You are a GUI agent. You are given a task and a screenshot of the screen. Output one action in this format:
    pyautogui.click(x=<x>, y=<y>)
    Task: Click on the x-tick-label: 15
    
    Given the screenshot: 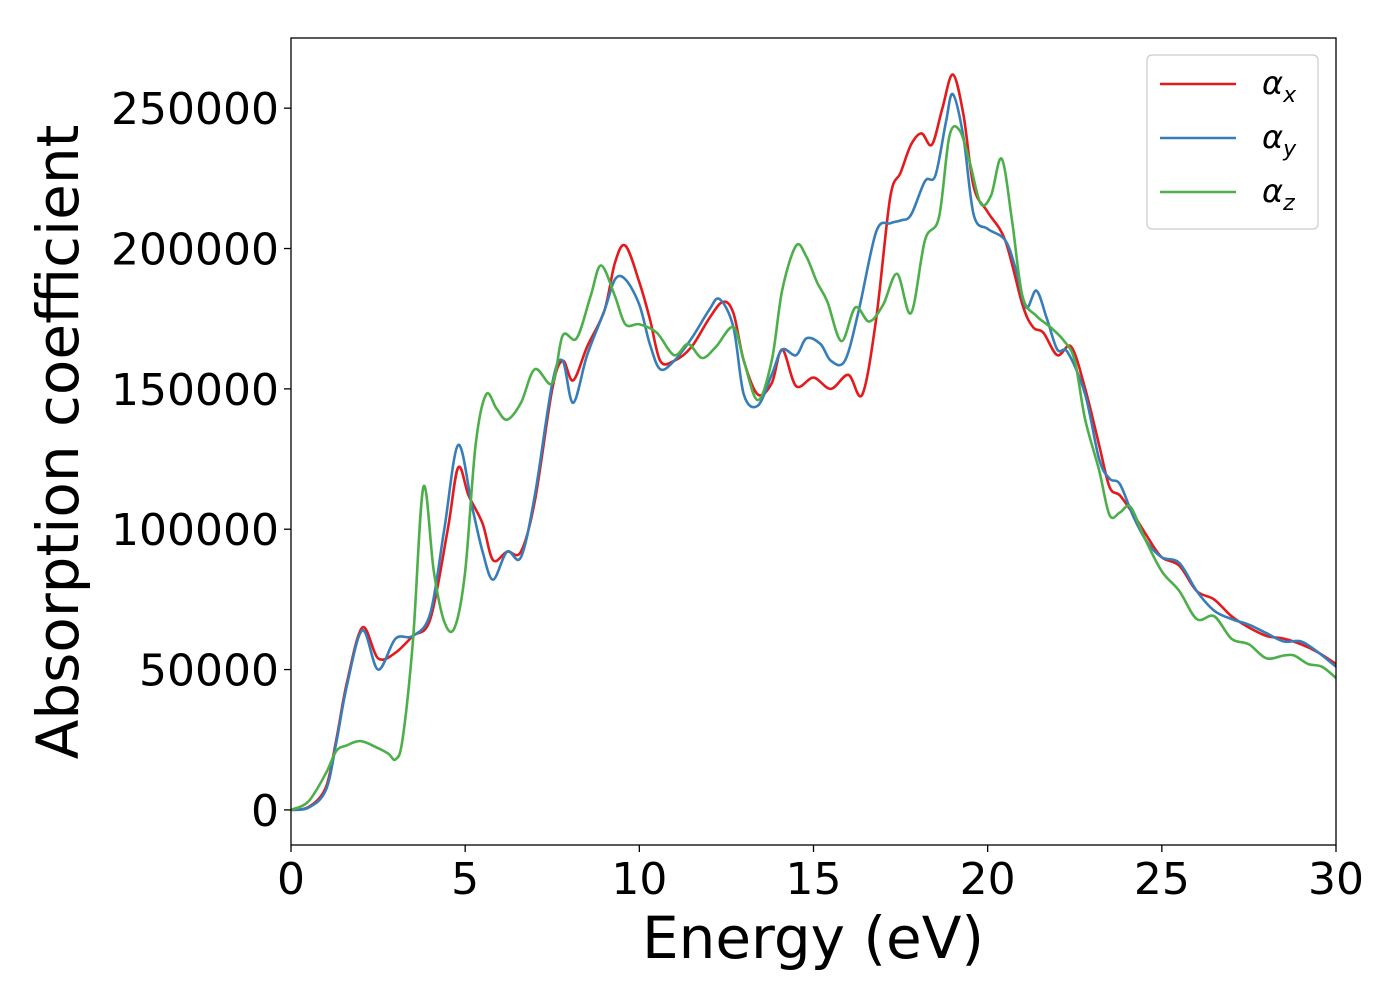 What is the action you would take?
    pyautogui.click(x=814, y=879)
    